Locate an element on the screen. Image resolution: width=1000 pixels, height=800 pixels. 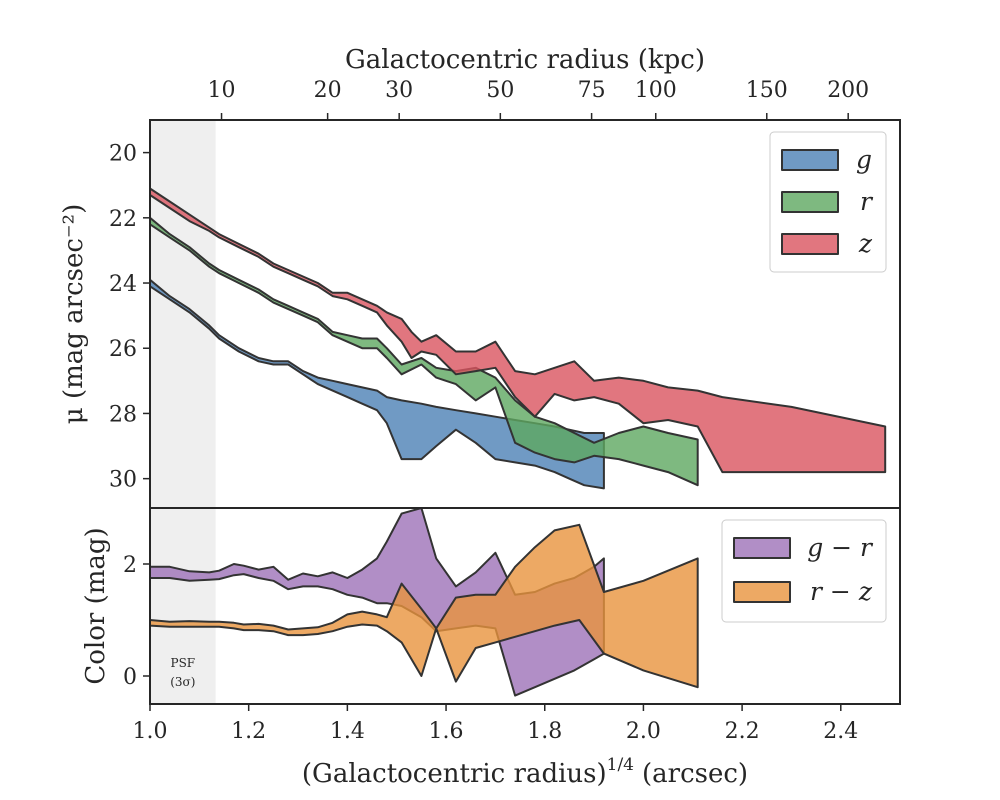
x-axis-label-unit: (arcsec) is located at coordinates (695, 774).